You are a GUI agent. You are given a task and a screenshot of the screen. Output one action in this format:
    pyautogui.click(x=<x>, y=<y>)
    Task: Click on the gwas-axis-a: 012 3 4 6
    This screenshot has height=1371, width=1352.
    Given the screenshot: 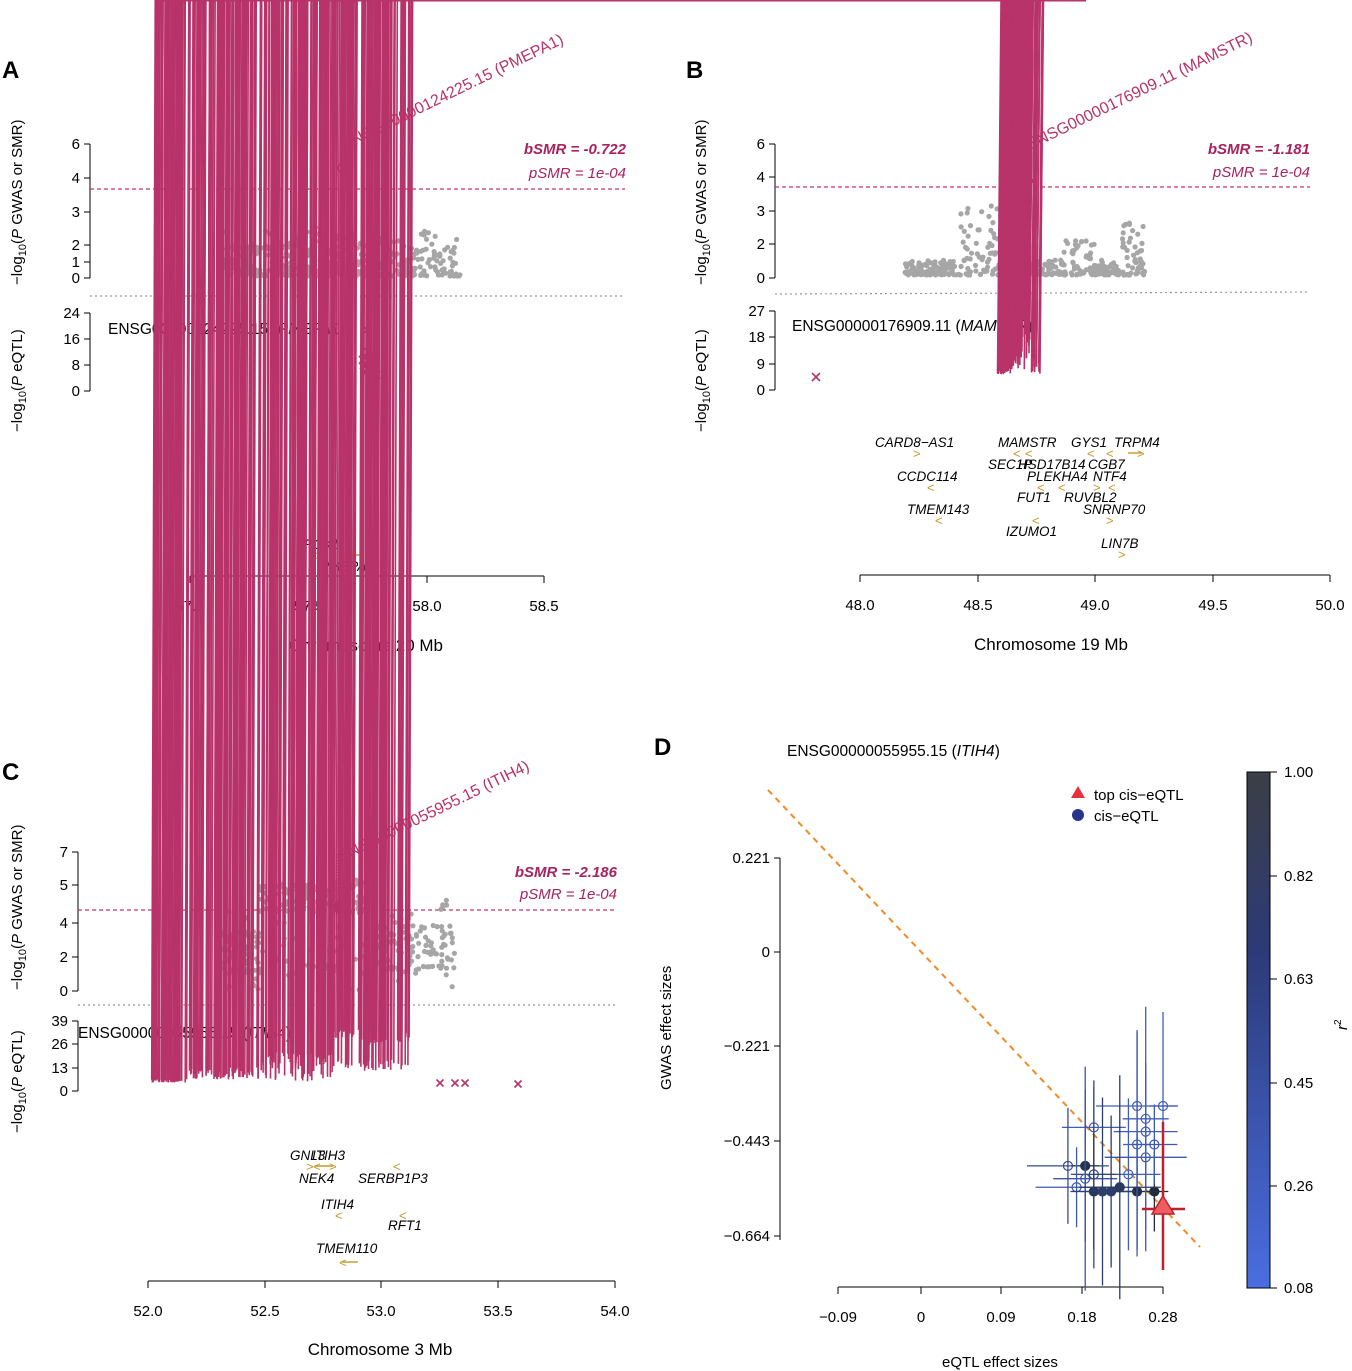 What is the action you would take?
    pyautogui.click(x=81, y=211)
    